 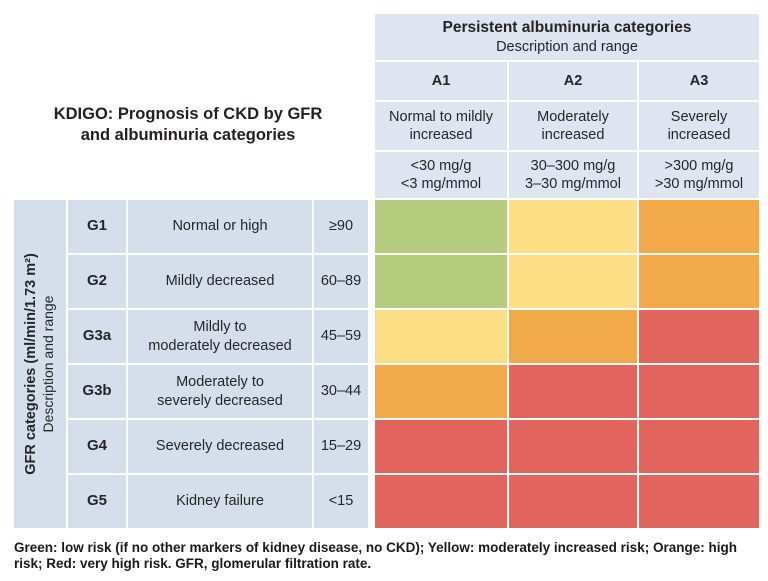 I want to click on gfr-range-g3b: 30–44, so click(x=341, y=391).